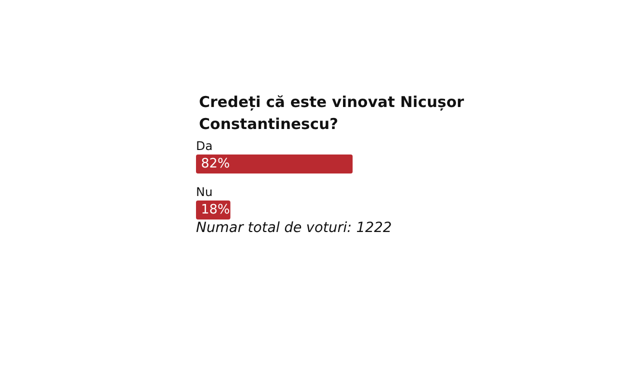 The width and height of the screenshot is (630, 365). What do you see at coordinates (215, 210) in the screenshot?
I see `data-label: 18%` at bounding box center [215, 210].